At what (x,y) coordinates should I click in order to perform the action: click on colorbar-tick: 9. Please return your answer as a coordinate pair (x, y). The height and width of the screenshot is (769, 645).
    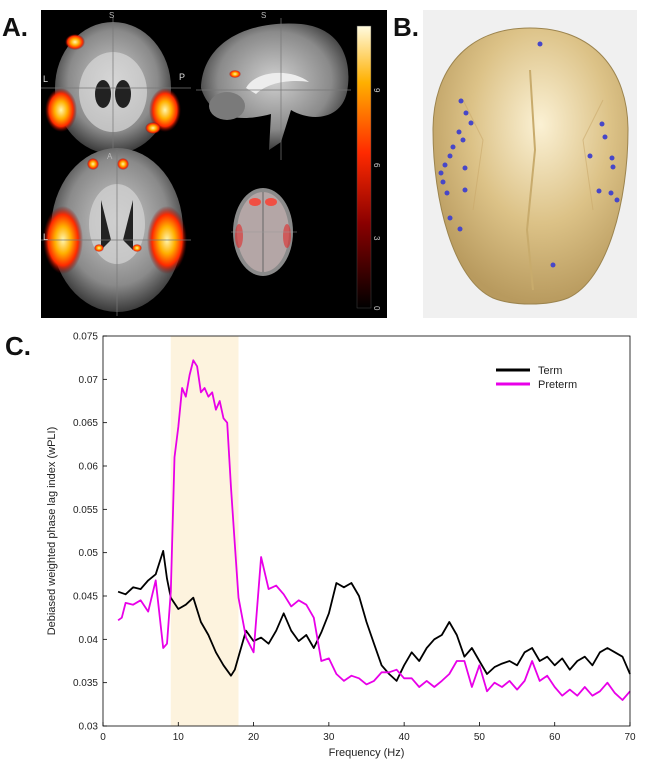
    Looking at the image, I should click on (376, 90).